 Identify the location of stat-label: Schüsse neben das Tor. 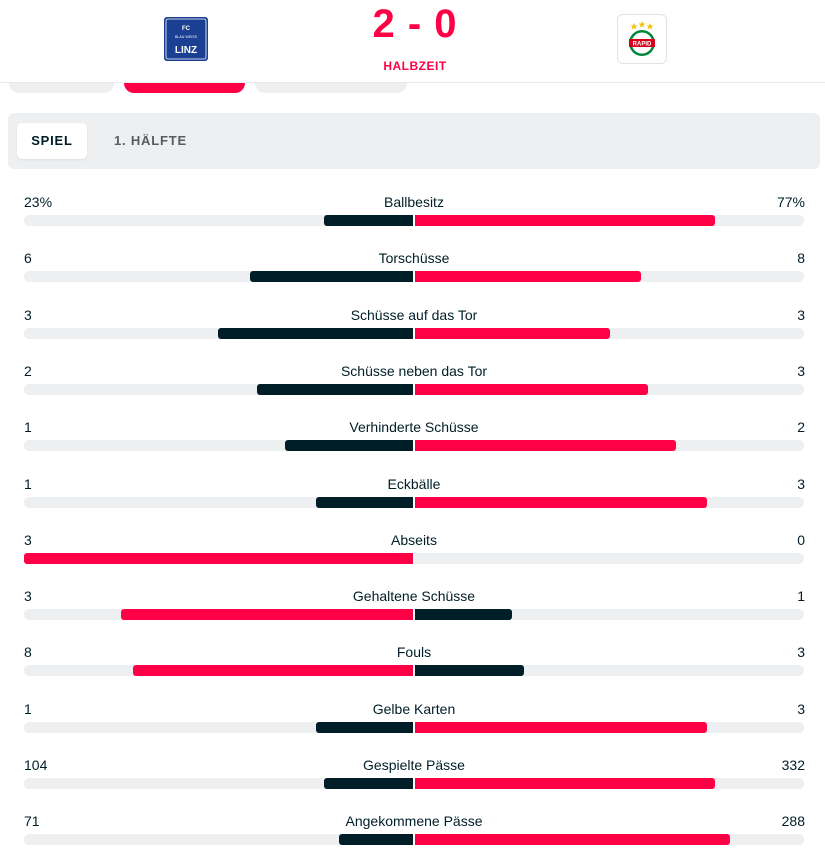
(414, 370).